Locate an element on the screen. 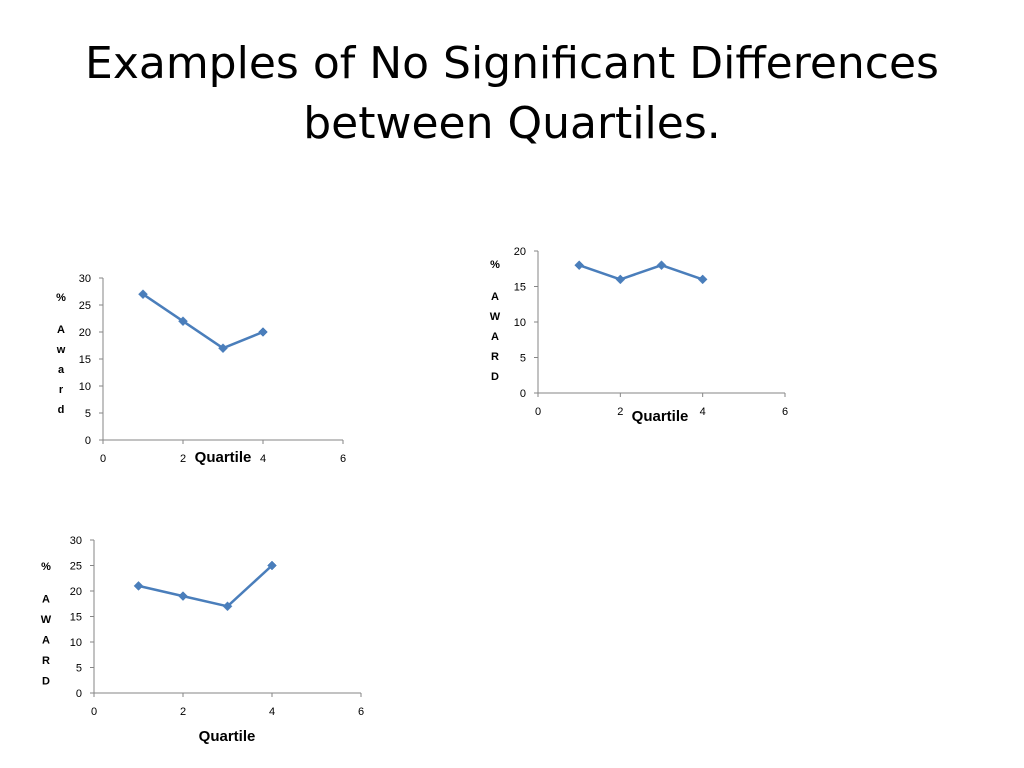 The height and width of the screenshot is (768, 1024). y-axis-title-char: d is located at coordinates (61, 410).